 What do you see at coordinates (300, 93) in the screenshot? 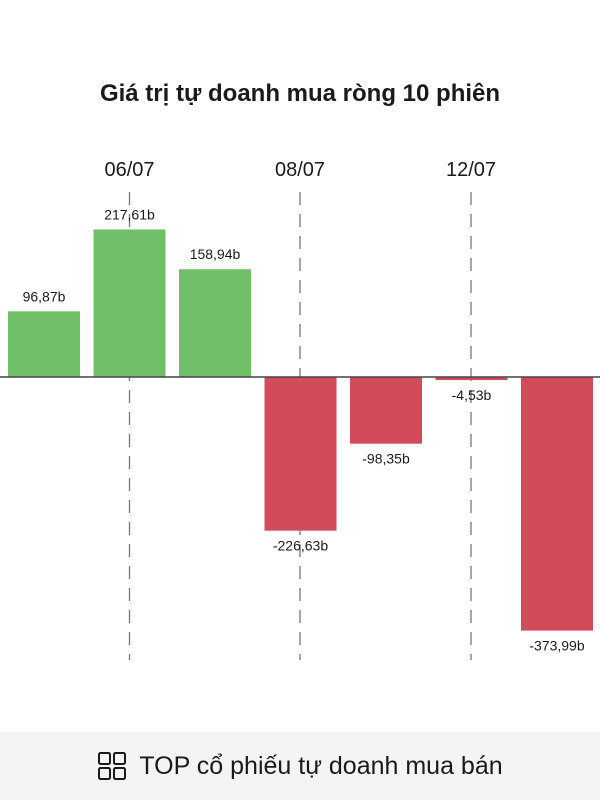
I see `chart-title: Giá trị tự doanh mua ròng 10 phiên` at bounding box center [300, 93].